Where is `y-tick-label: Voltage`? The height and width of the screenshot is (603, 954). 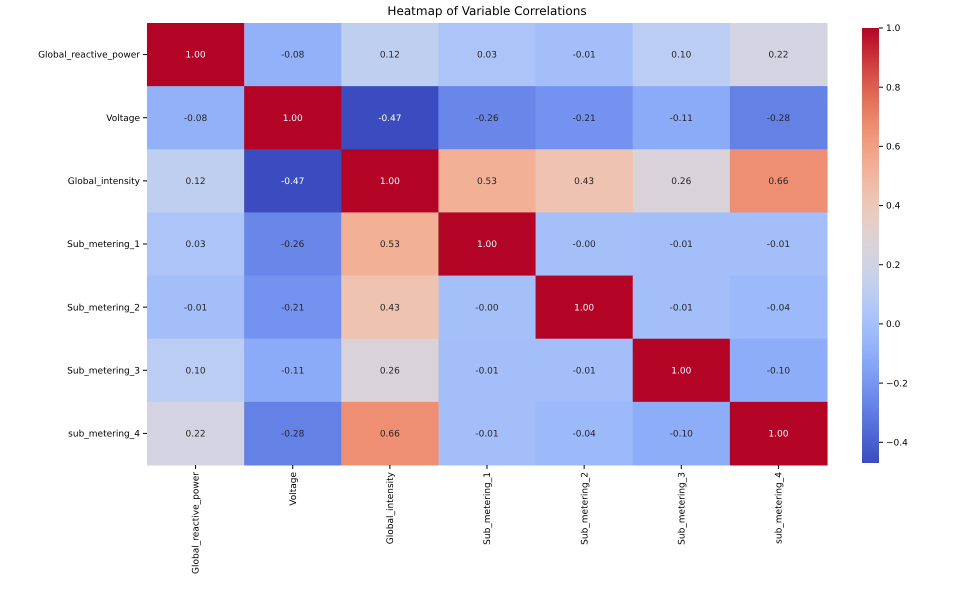
y-tick-label: Voltage is located at coordinates (123, 119).